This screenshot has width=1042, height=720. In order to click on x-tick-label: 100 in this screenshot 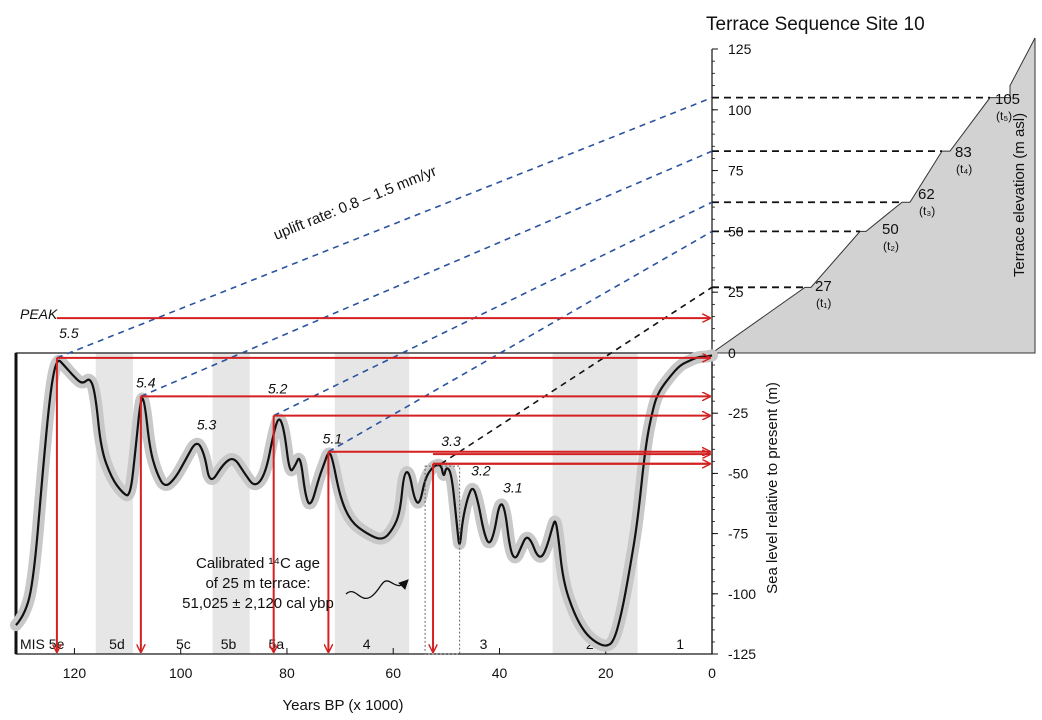, I will do `click(181, 673)`.